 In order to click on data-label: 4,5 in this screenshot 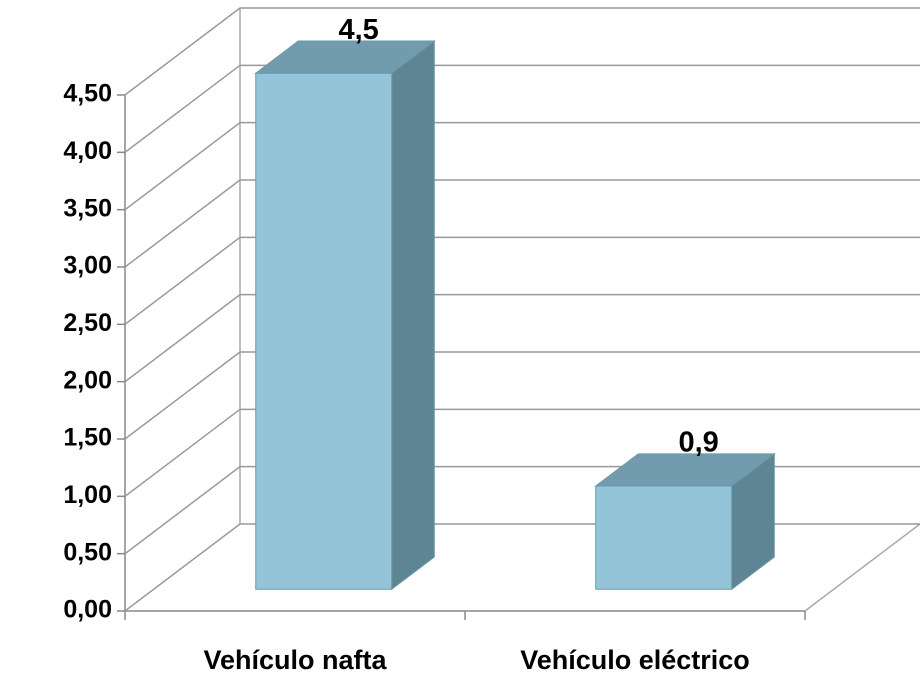, I will do `click(358, 30)`.